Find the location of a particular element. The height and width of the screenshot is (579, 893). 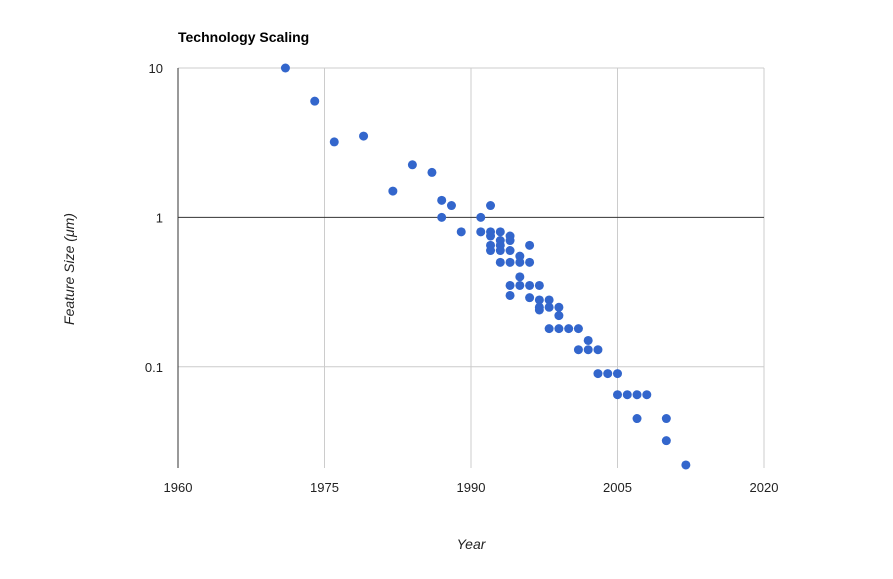

x-tick-label: 1990 is located at coordinates (471, 487).